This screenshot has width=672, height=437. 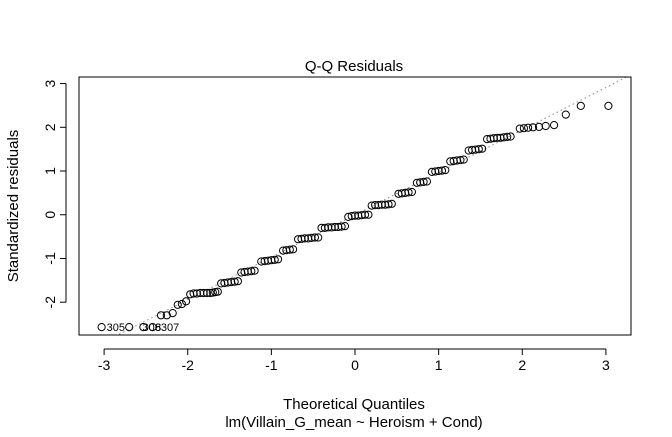 What do you see at coordinates (50, 127) in the screenshot?
I see `y-tick-label: 2` at bounding box center [50, 127].